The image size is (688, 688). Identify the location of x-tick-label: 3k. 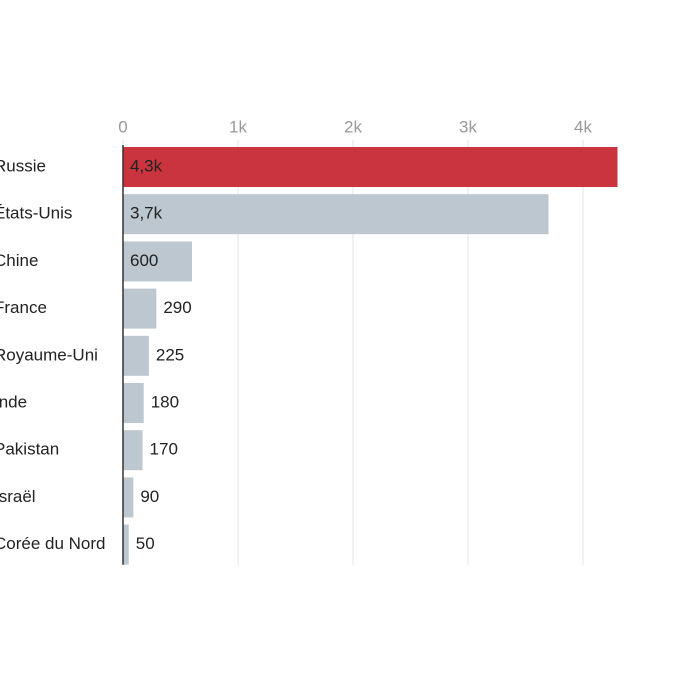
(468, 126).